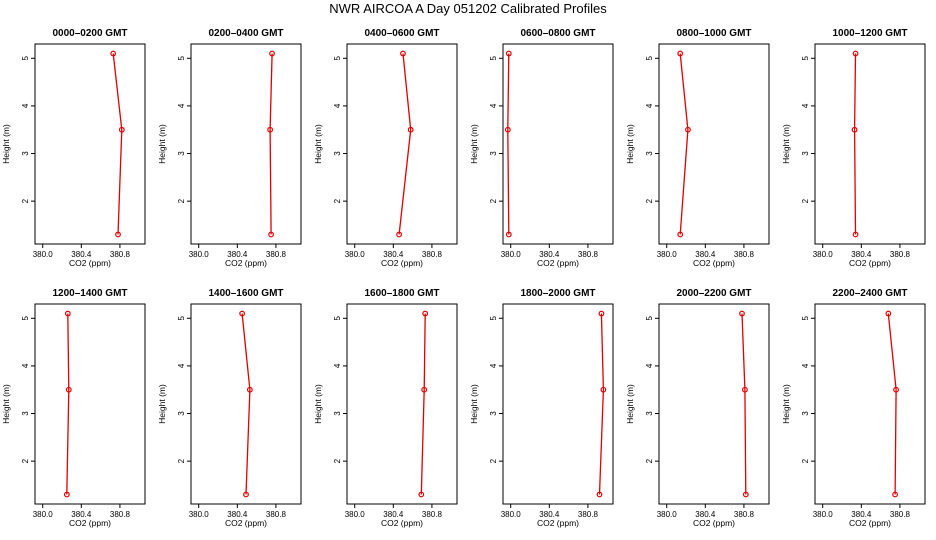 The width and height of the screenshot is (936, 540). What do you see at coordinates (89, 33) in the screenshot?
I see `panel-title: 0000–0200 GMT` at bounding box center [89, 33].